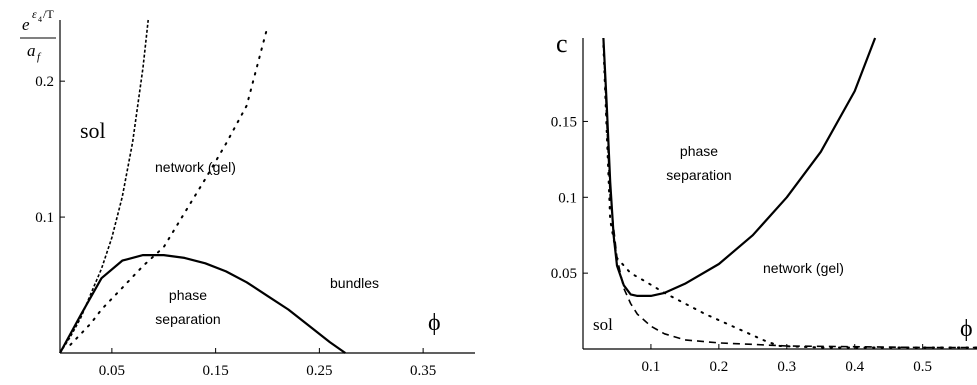 This screenshot has height=385, width=977. I want to click on left-x-tick-label: 0.15, so click(216, 371).